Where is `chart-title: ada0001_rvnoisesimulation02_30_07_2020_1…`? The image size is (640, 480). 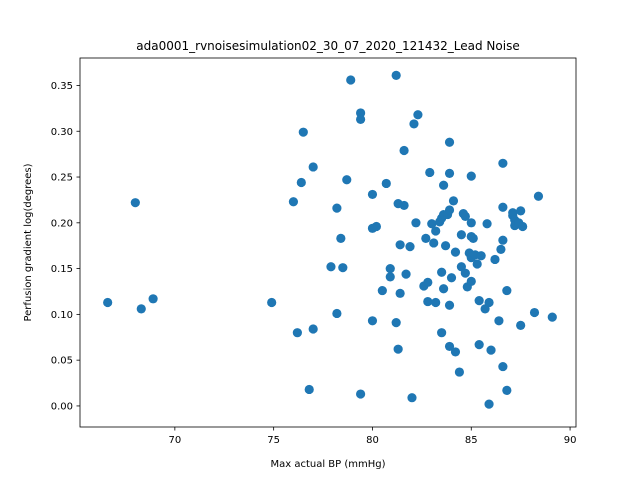
chart-title: ada0001_rvnoisesimulation02_30_07_2020_1… is located at coordinates (327, 46).